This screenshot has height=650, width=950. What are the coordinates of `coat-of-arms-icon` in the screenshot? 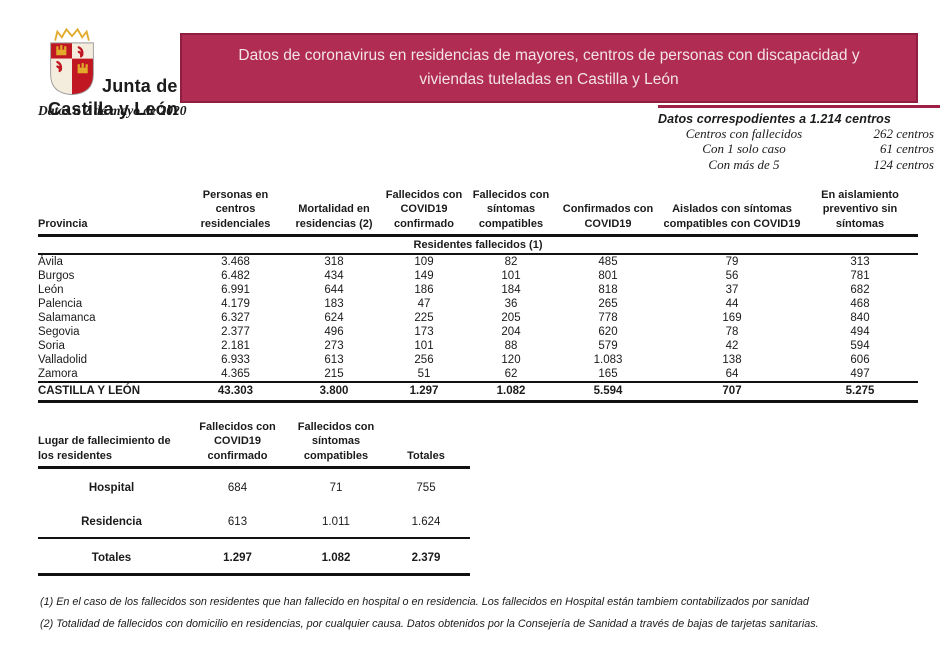 It's located at (72, 64).